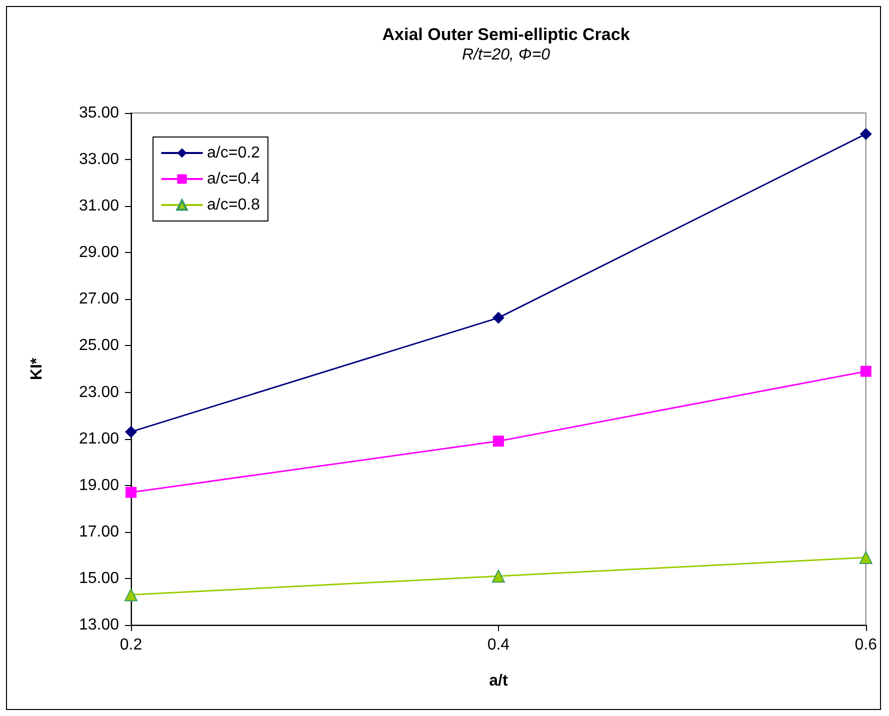 This screenshot has width=889, height=716. What do you see at coordinates (99, 485) in the screenshot?
I see `y-tick-label: 19.00` at bounding box center [99, 485].